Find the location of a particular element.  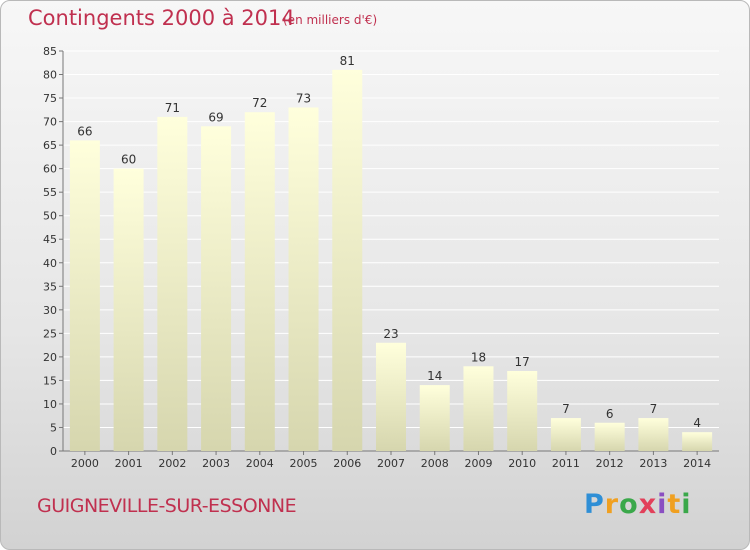

x-tick-label: 2007 is located at coordinates (391, 463).